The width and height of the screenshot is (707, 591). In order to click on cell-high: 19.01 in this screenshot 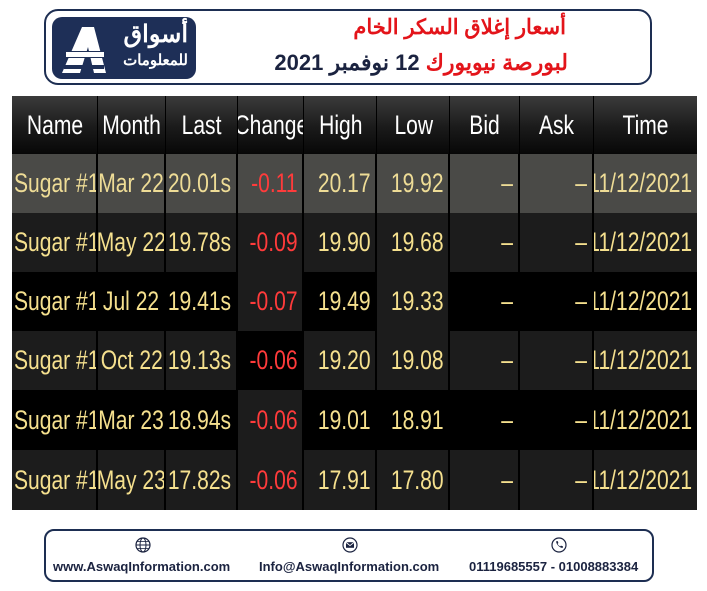, I will do `click(341, 420)`.